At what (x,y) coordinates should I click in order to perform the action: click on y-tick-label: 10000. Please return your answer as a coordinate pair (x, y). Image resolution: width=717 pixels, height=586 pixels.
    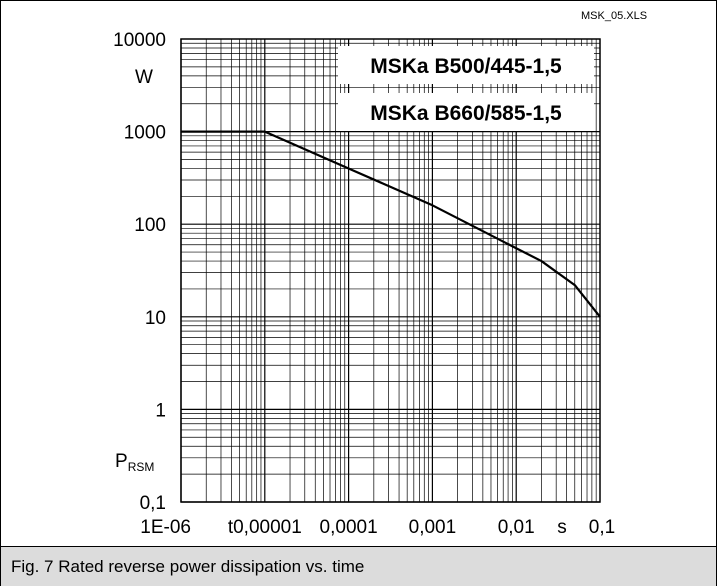
    Looking at the image, I should click on (139, 40).